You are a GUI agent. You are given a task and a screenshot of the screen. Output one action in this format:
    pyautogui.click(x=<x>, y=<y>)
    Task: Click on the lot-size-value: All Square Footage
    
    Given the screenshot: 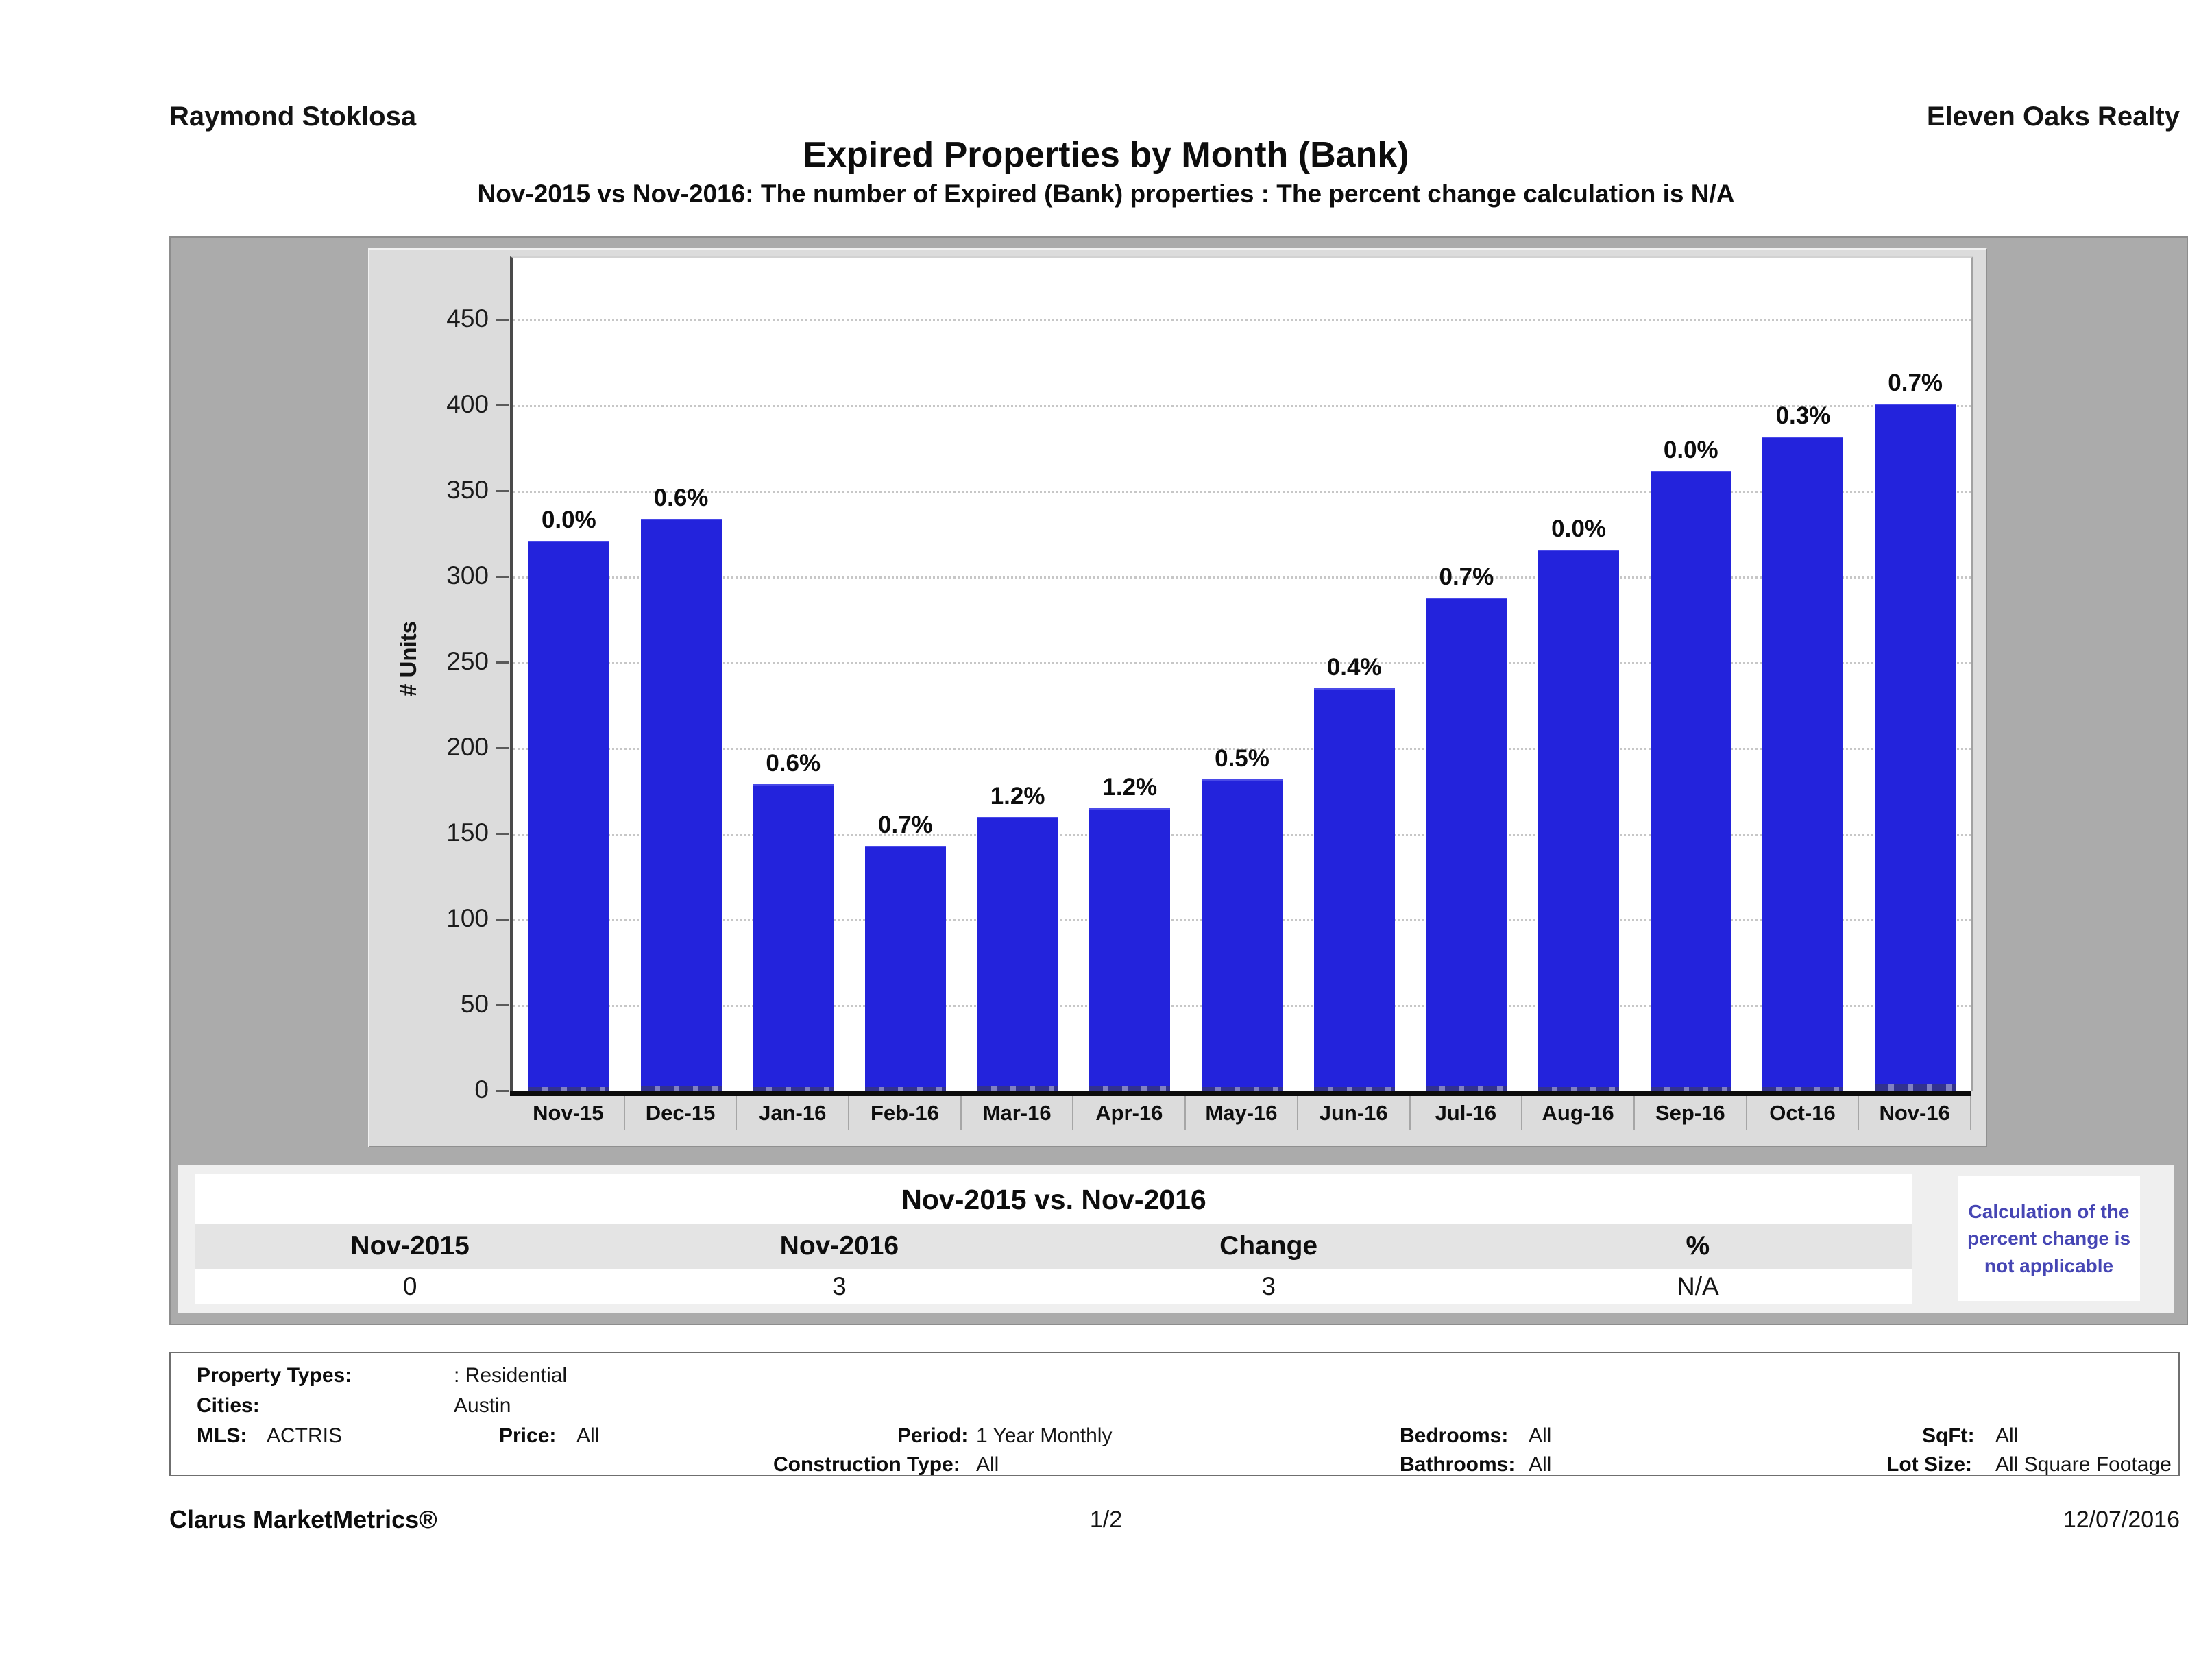 What is the action you would take?
    pyautogui.click(x=2083, y=1464)
    